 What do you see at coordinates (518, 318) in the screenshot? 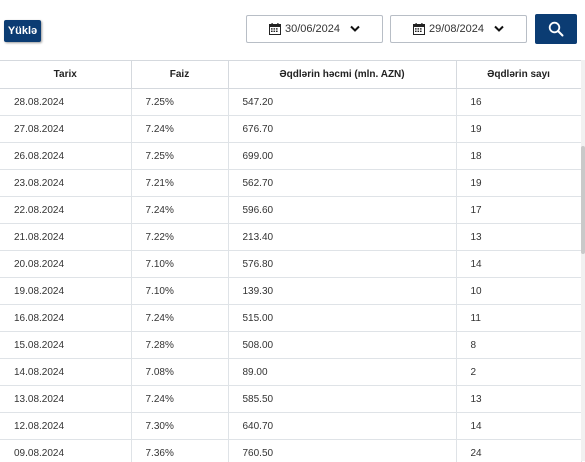
I see `cell-count: 11` at bounding box center [518, 318].